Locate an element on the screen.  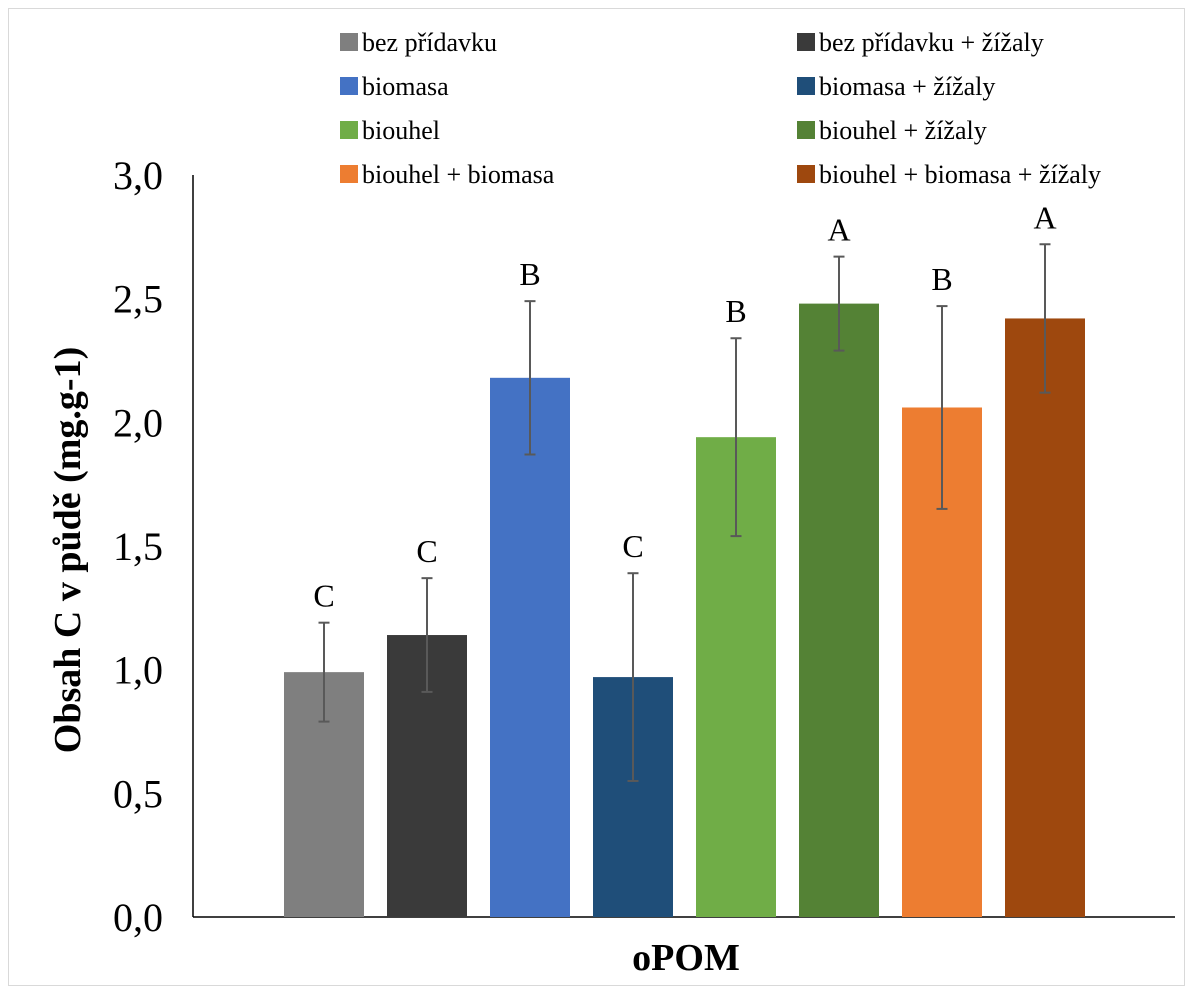
legend-label: bez přídavku is located at coordinates (429, 42).